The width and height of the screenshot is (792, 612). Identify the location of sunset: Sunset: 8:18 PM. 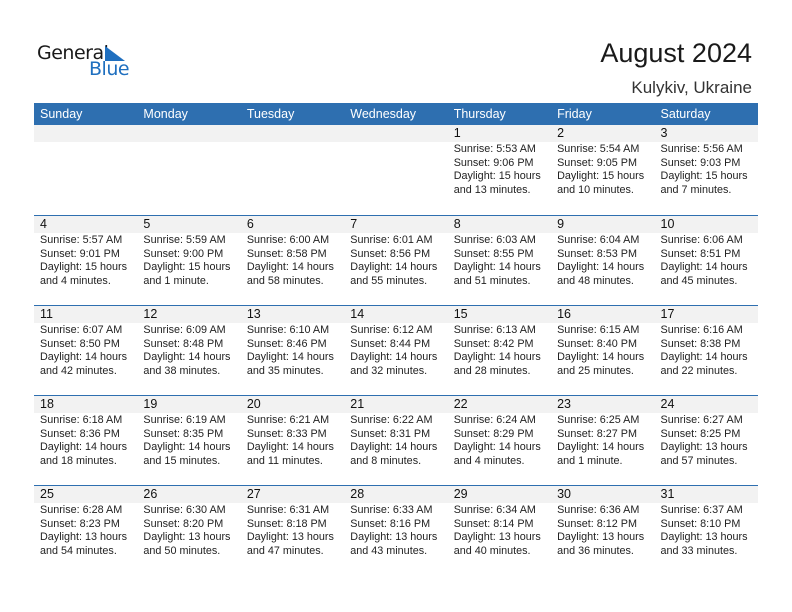
(286, 523).